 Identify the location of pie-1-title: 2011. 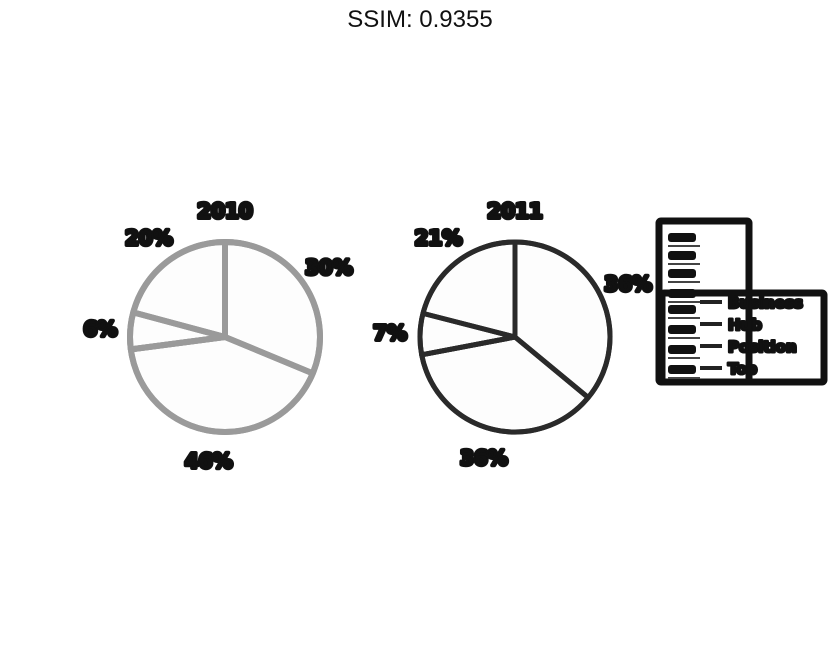
(515, 211).